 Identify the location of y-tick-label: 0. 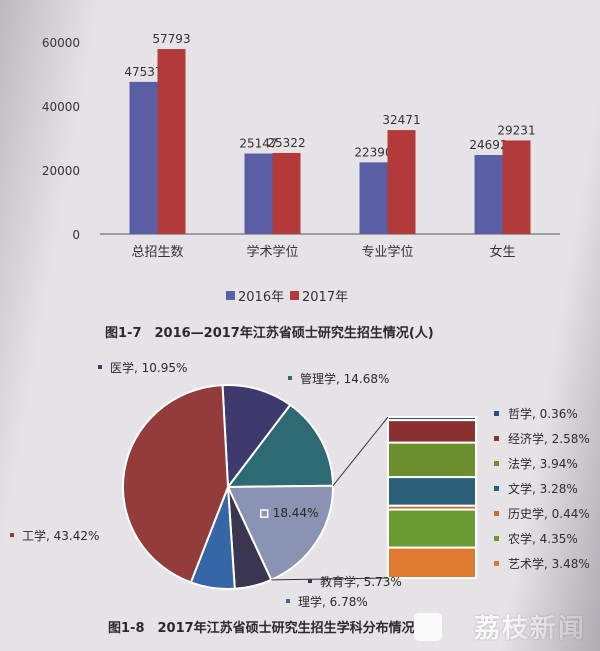
(76, 235).